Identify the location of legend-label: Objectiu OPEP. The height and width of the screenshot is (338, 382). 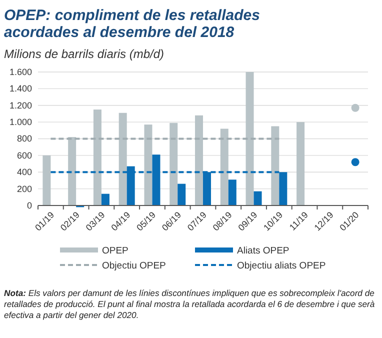
(134, 266).